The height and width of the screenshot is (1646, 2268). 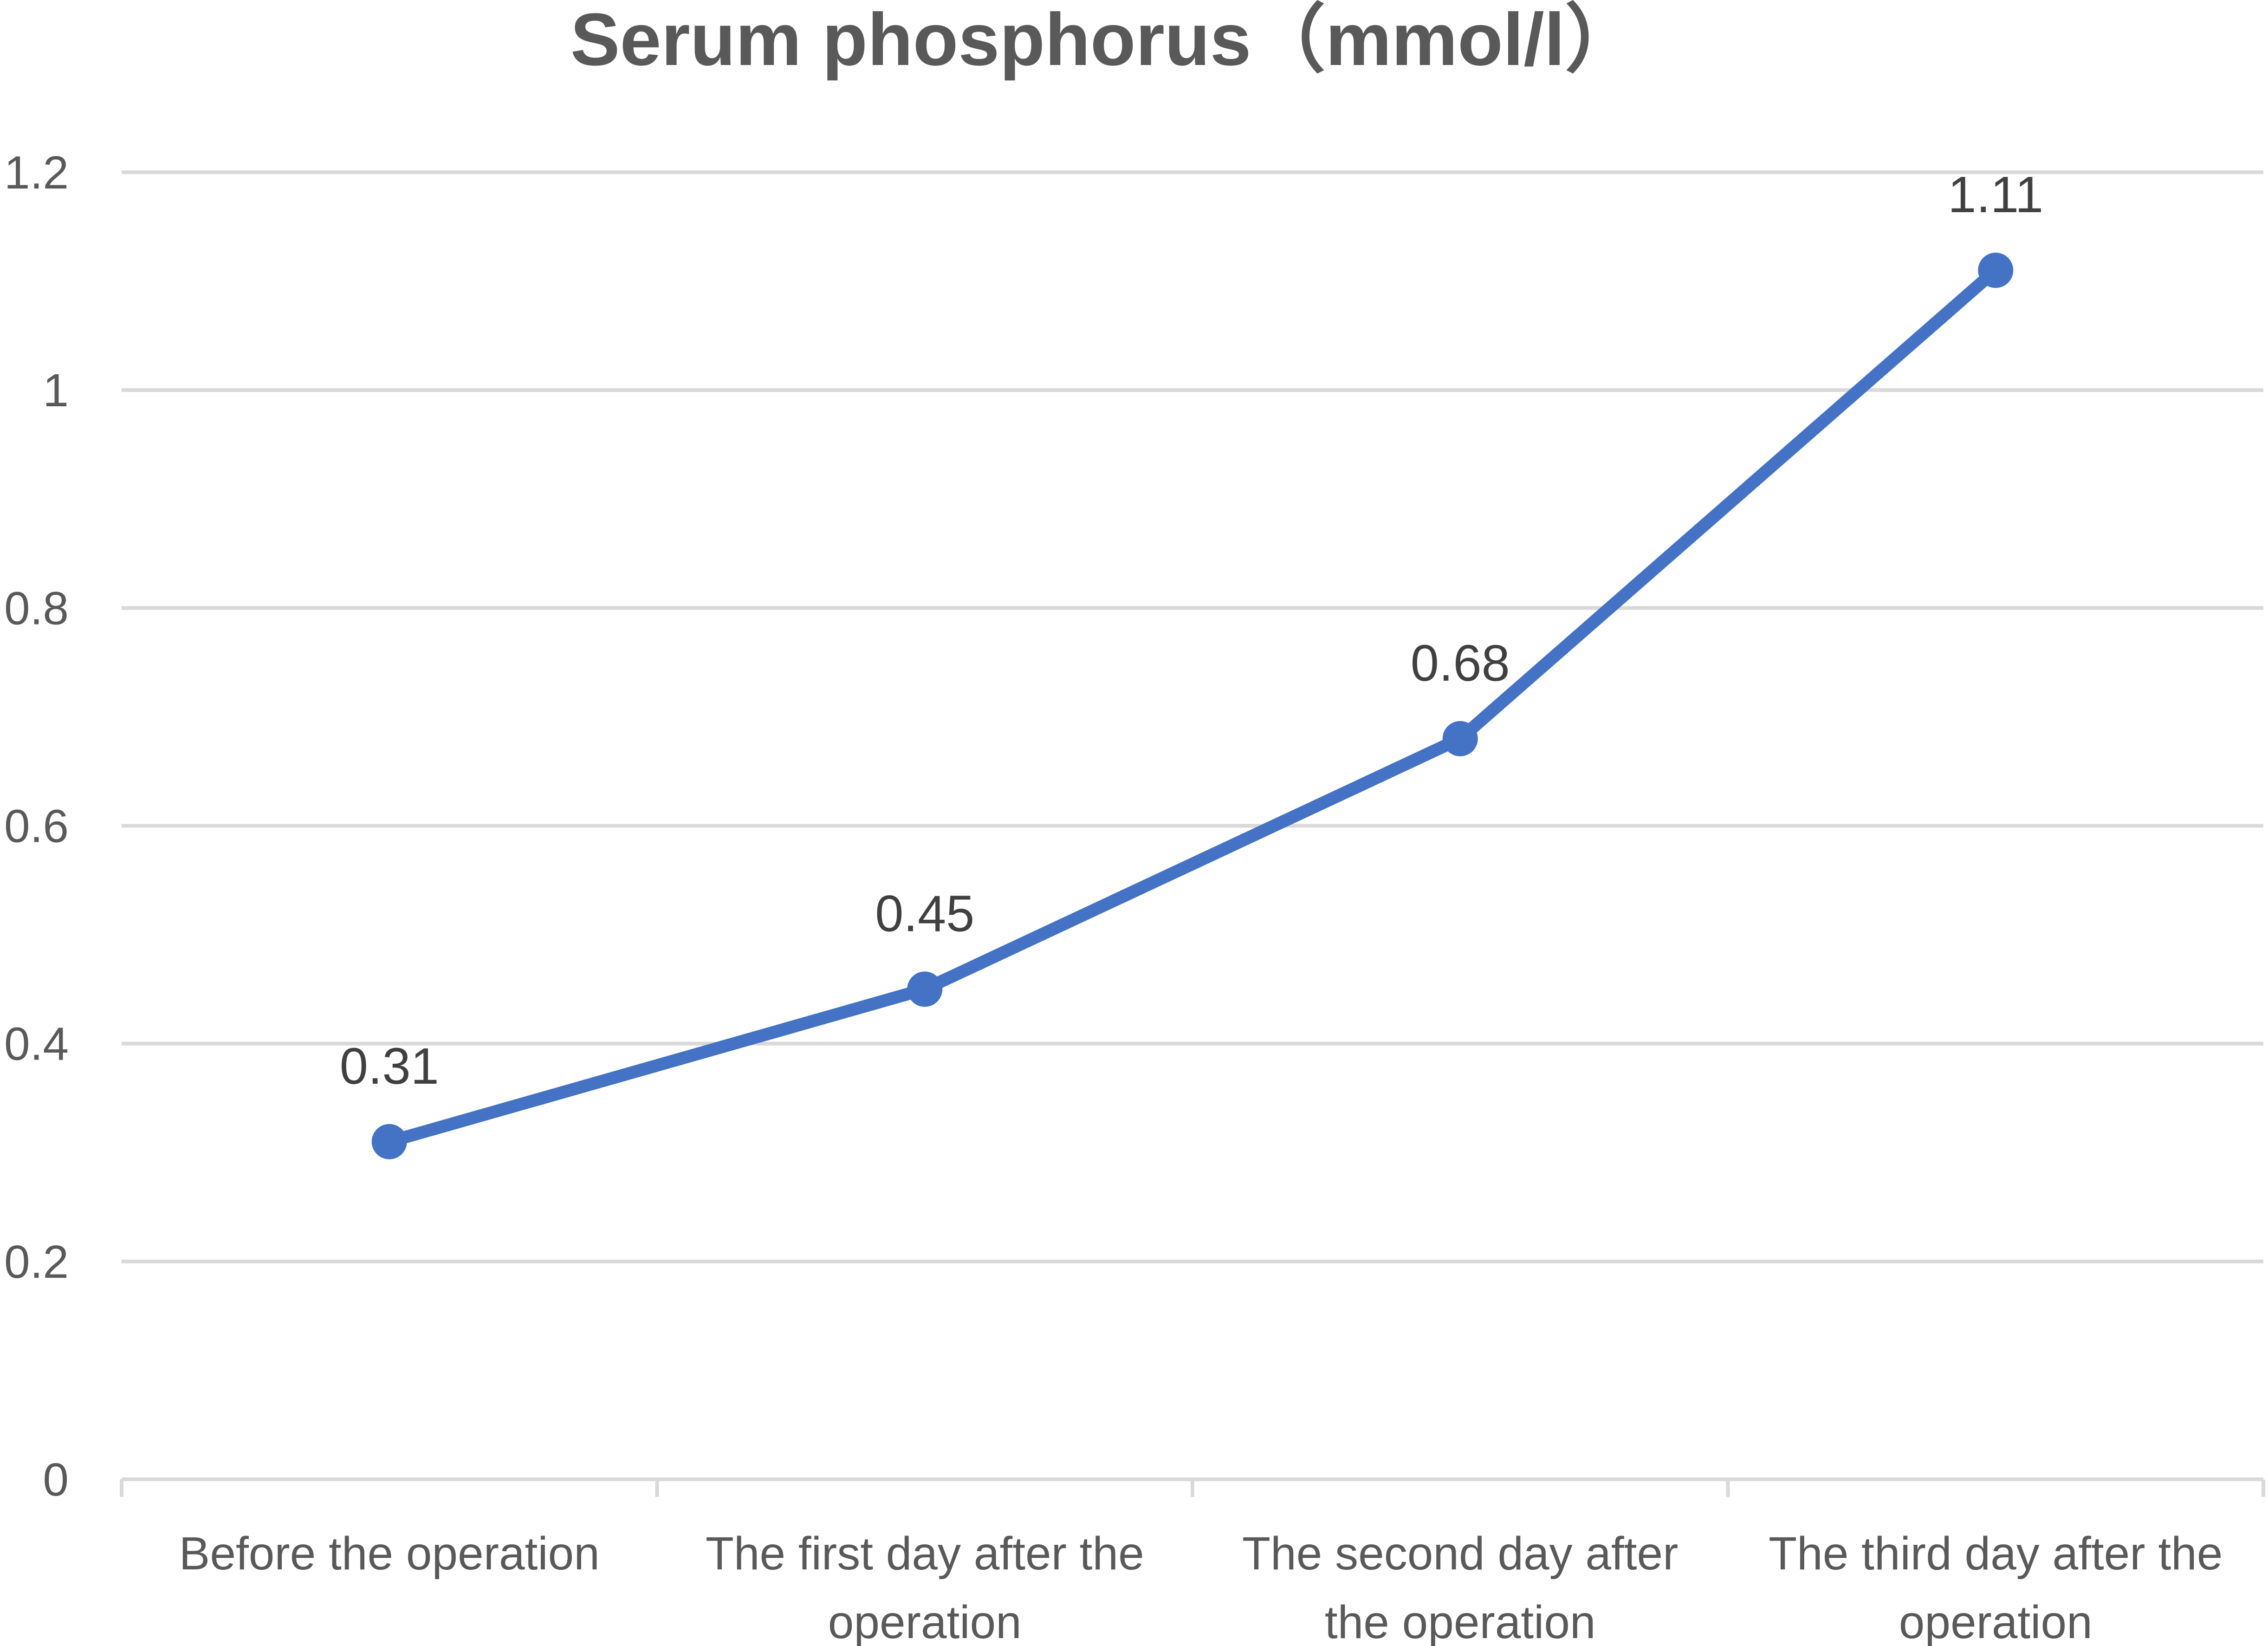 I want to click on y-tick-label: 0.6, so click(x=36, y=826).